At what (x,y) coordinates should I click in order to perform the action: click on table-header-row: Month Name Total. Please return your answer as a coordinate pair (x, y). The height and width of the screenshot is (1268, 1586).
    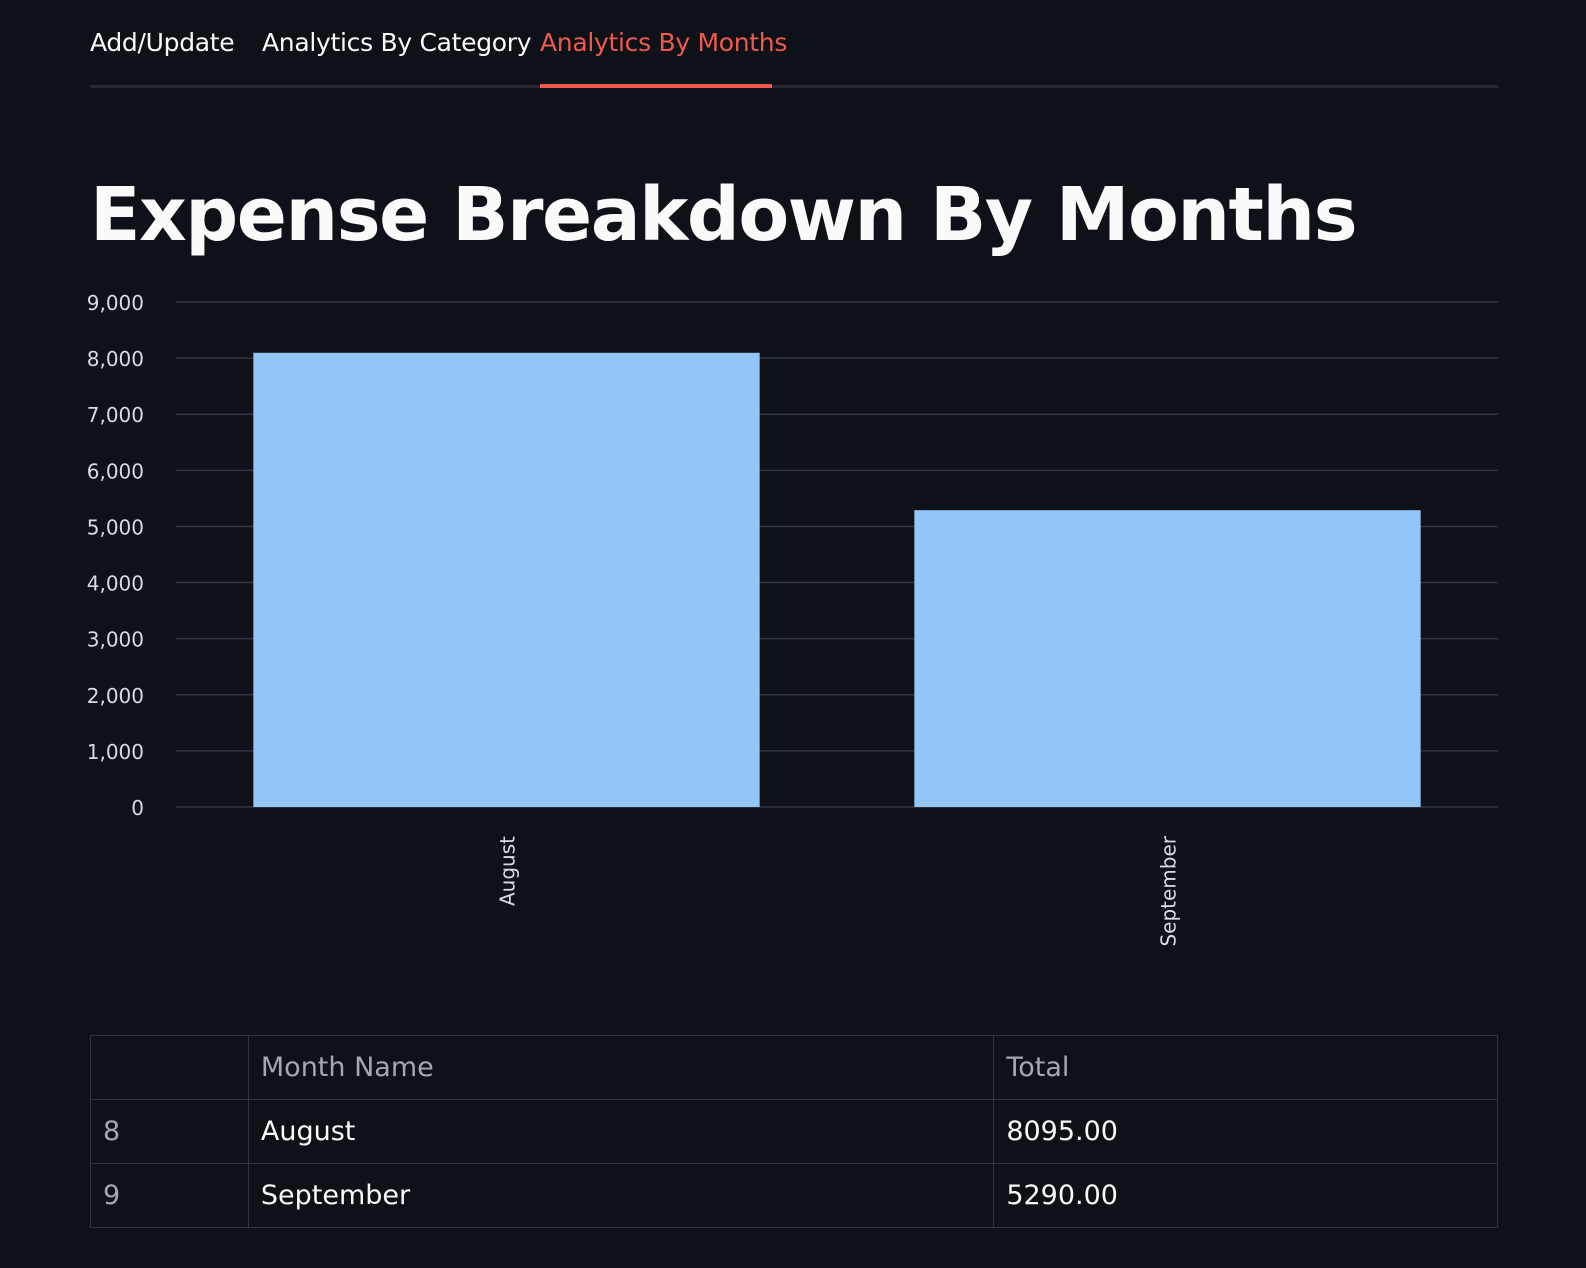
    Looking at the image, I should click on (794, 1067).